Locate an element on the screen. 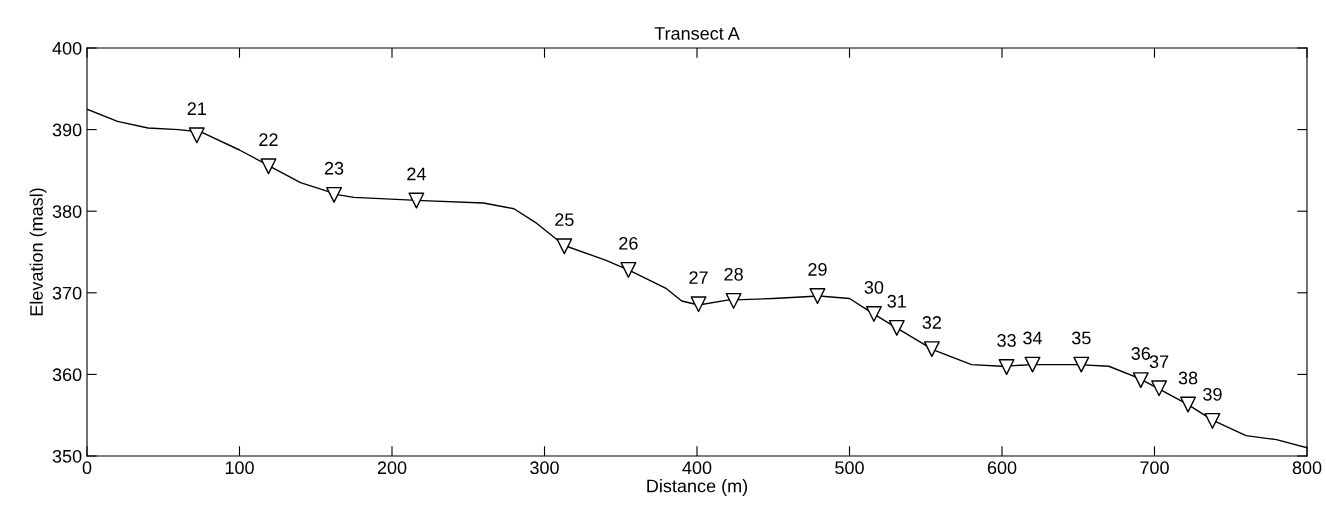  annotation: 33 is located at coordinates (1006, 340).